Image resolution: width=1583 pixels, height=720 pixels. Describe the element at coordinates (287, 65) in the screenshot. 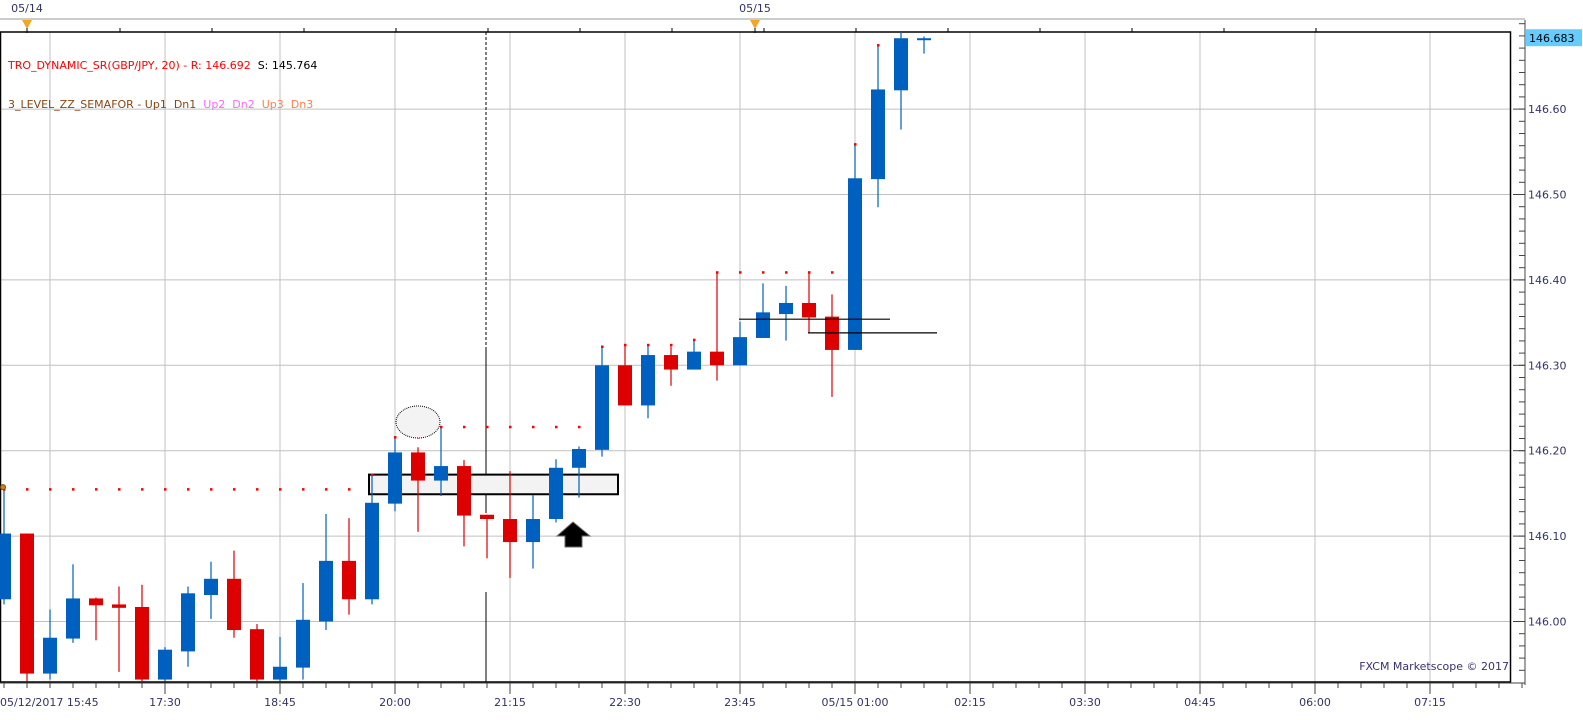

I see `legend-support: S: 145.764` at that location.